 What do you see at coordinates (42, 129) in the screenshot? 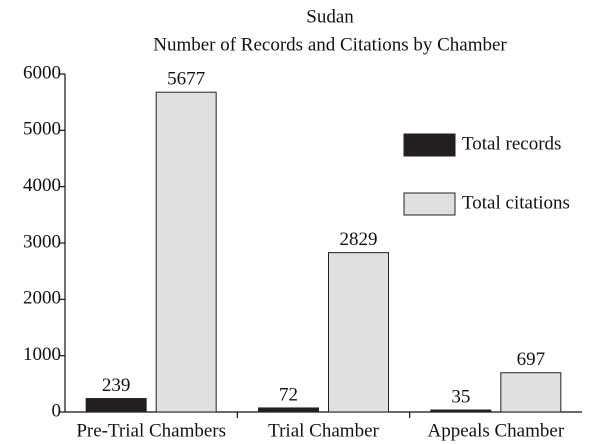
I see `y-tick-label: 5000` at bounding box center [42, 129].